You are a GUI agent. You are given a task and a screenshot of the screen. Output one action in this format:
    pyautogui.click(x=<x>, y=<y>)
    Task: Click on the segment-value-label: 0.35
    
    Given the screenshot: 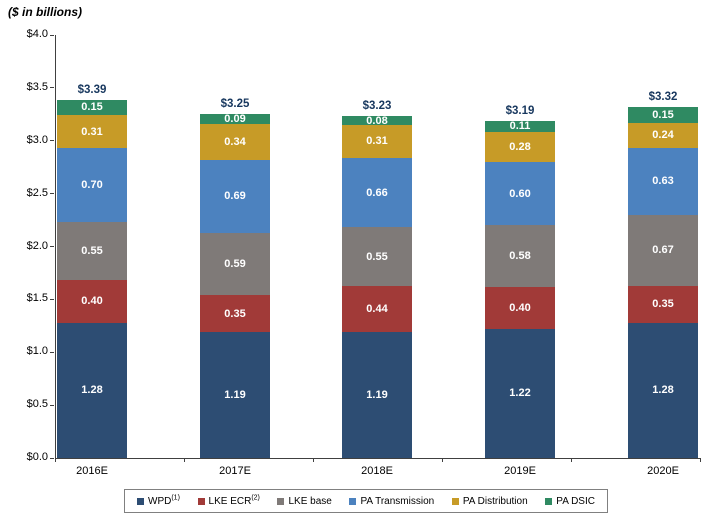 What is the action you would take?
    pyautogui.click(x=235, y=313)
    